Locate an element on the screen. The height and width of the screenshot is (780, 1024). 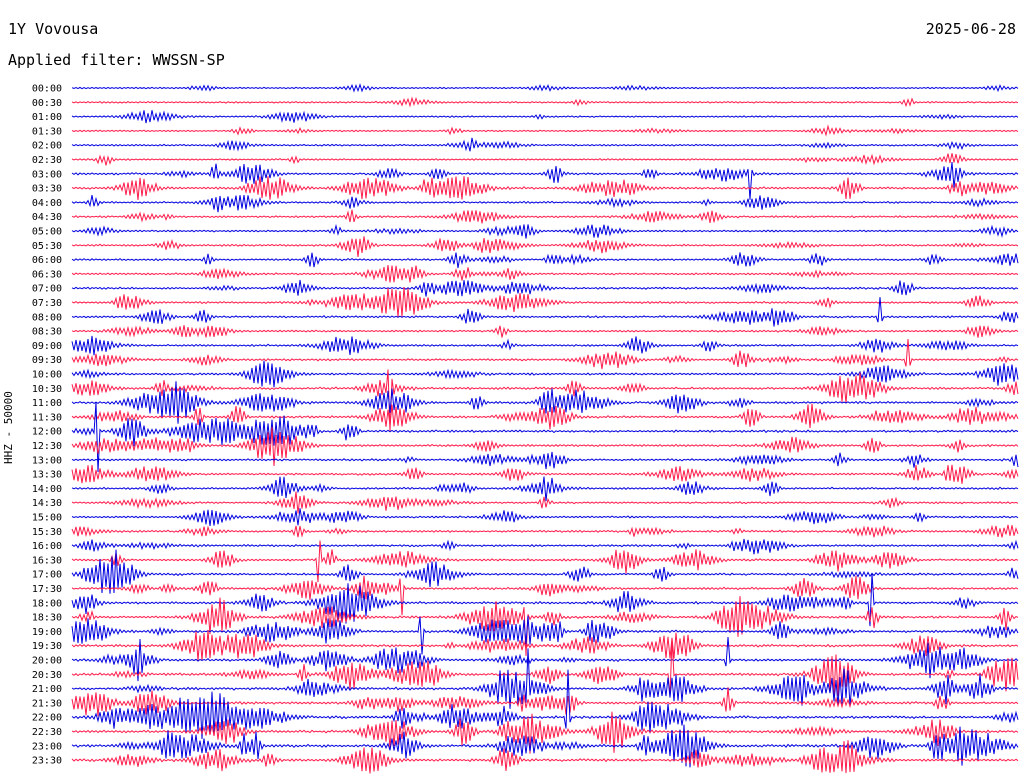
time-tick-label: 22:00 is located at coordinates (47, 718).